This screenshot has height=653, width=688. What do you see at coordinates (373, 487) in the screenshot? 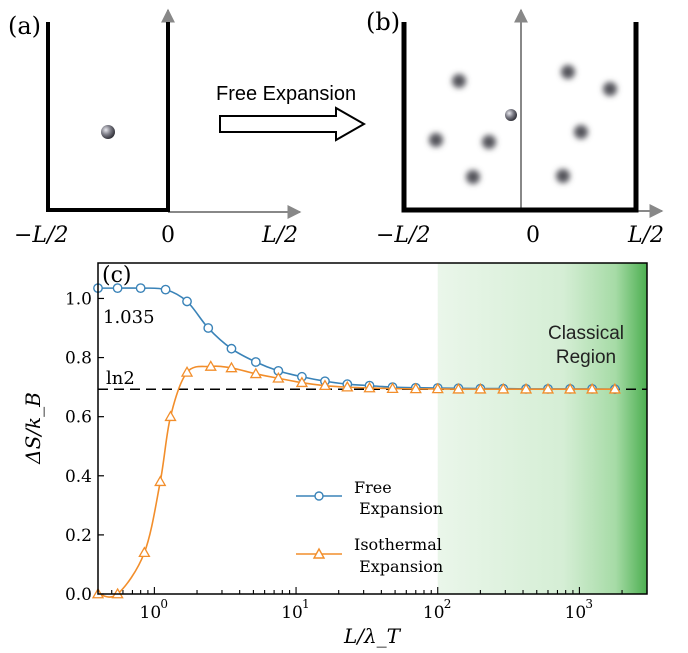
I see `legend-free-label-1: Free` at bounding box center [373, 487].